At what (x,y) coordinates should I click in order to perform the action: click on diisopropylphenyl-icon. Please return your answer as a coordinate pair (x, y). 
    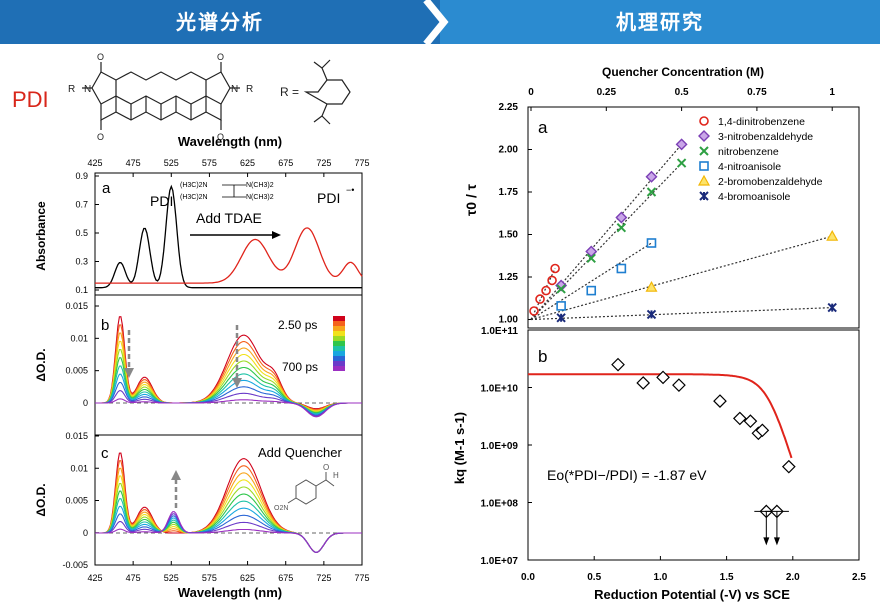
    Looking at the image, I should click on (327, 92).